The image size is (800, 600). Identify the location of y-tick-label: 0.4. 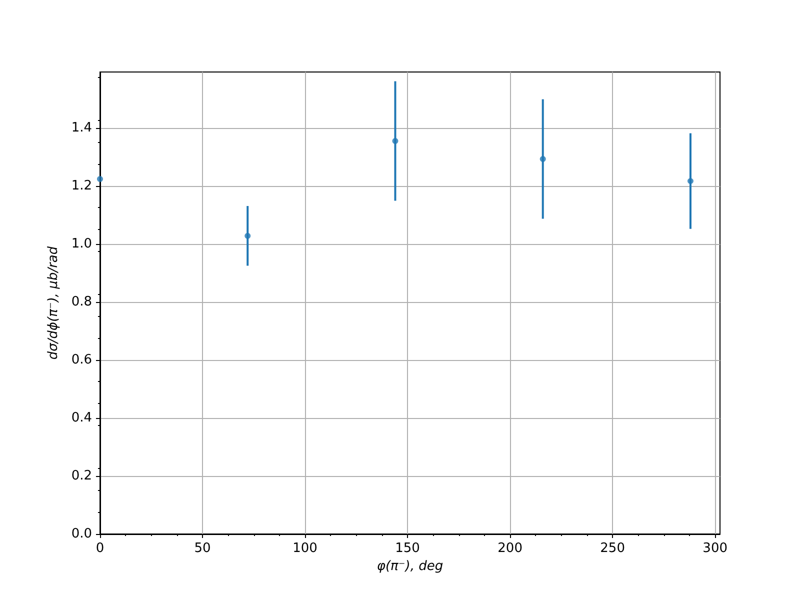
(81, 418).